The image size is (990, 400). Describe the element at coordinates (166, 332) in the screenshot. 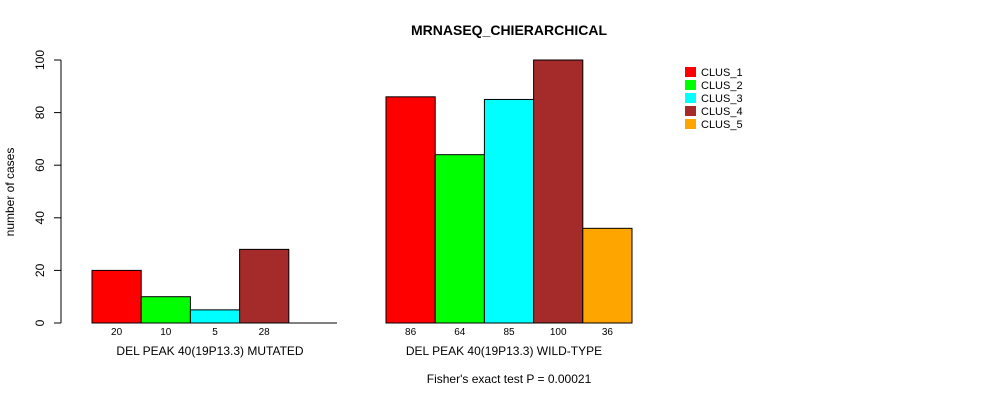

I see `bar-value-label: 10` at that location.